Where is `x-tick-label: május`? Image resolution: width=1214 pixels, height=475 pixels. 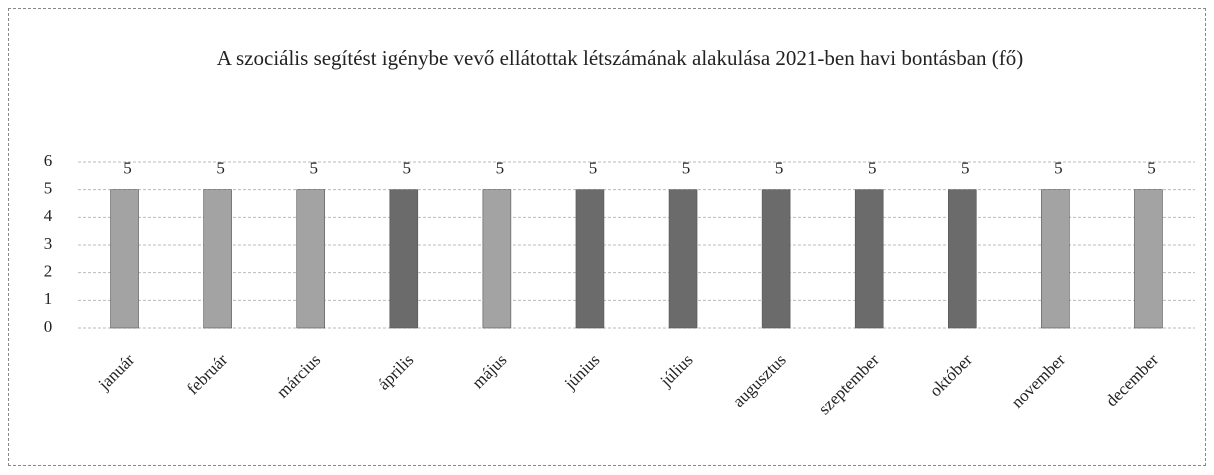 x-tick-label: május is located at coordinates (489, 371).